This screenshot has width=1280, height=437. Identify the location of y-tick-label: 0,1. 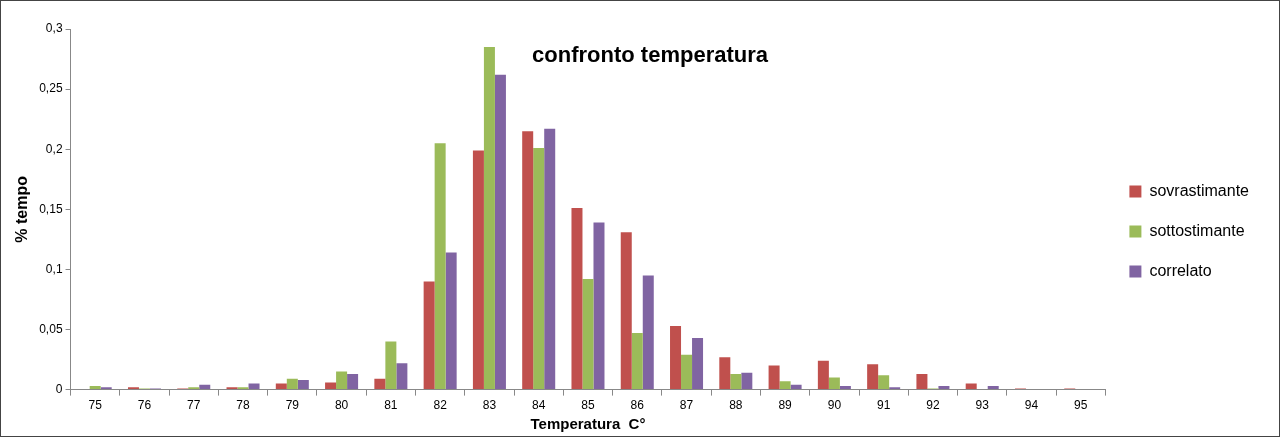
(54, 268).